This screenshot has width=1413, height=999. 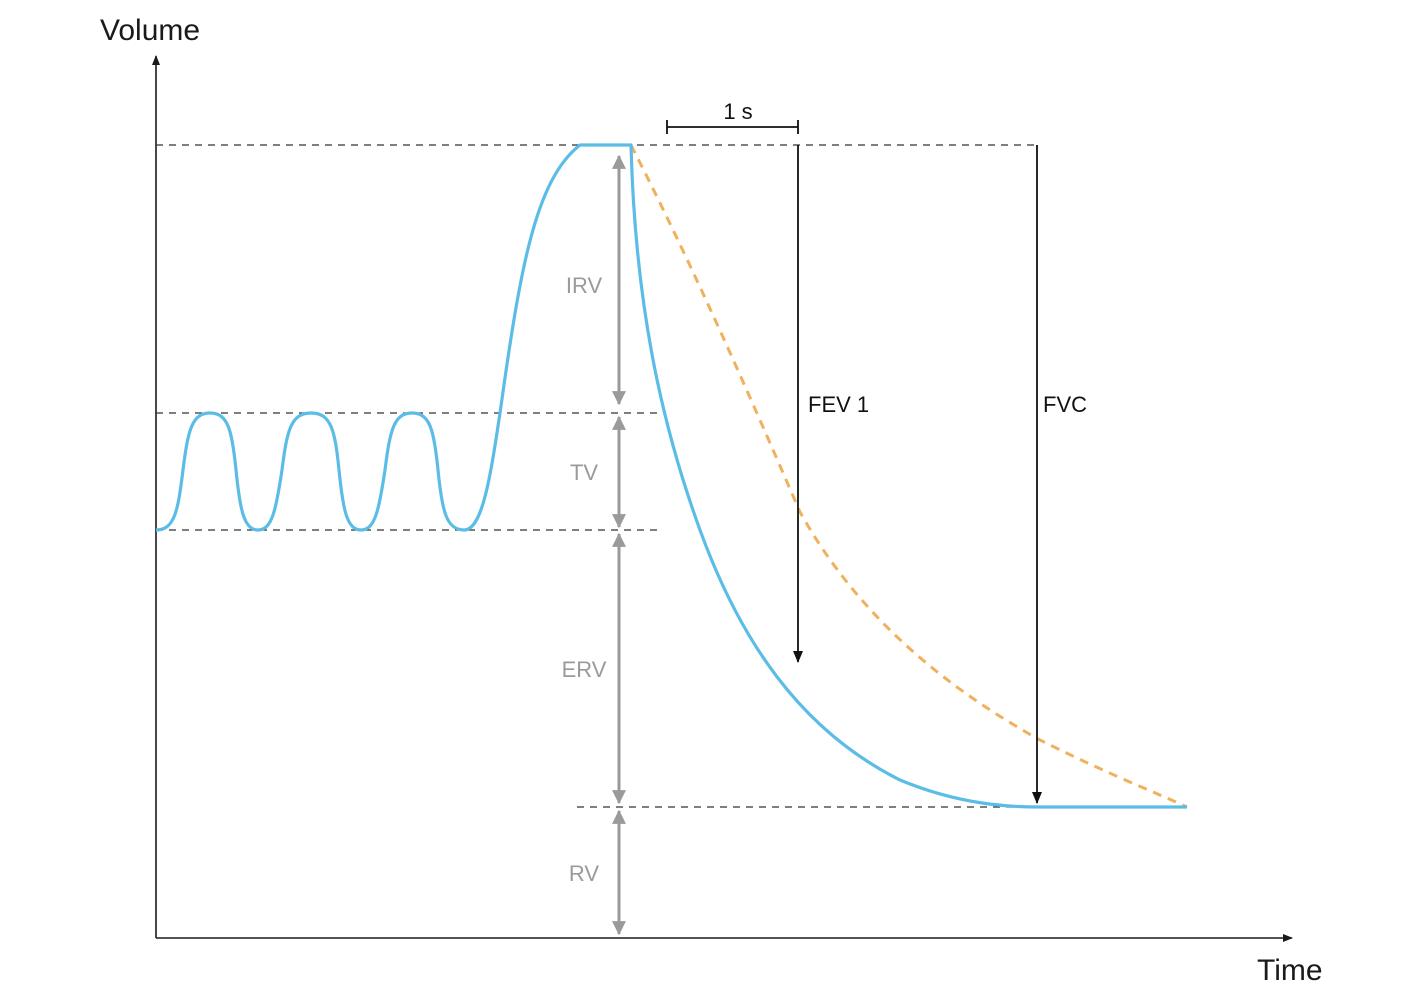 What do you see at coordinates (1290, 970) in the screenshot?
I see `x-axis-label: Time` at bounding box center [1290, 970].